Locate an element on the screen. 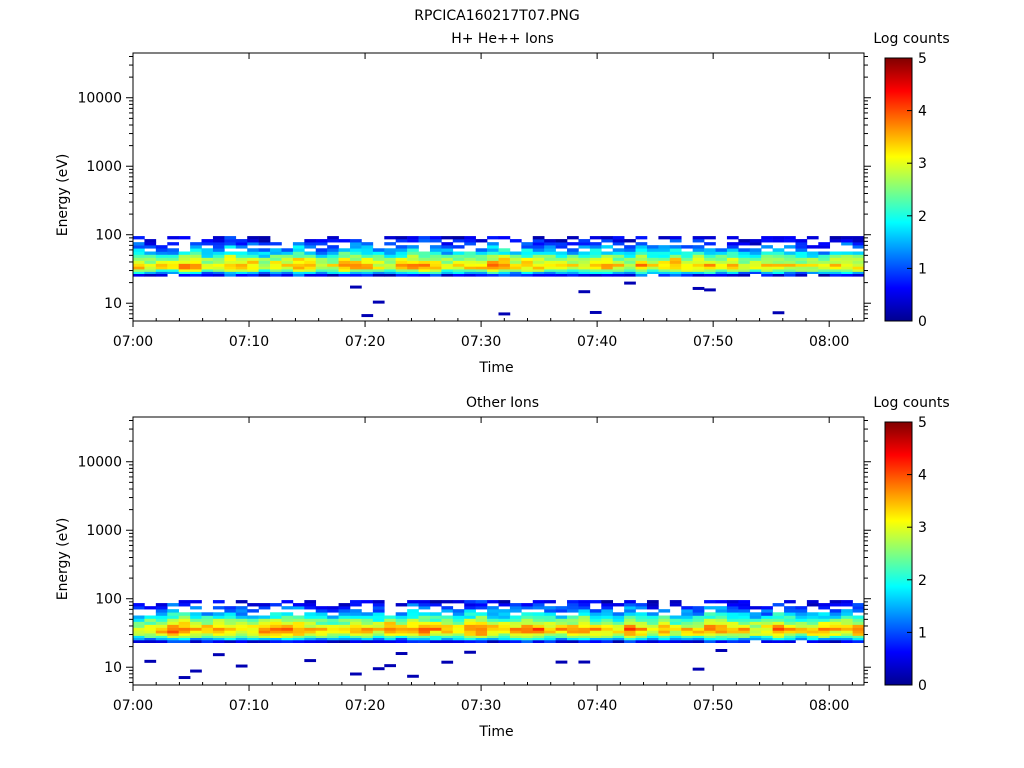 Image resolution: width=1024 pixels, height=768 pixels. colorbar-gradient is located at coordinates (898, 189).